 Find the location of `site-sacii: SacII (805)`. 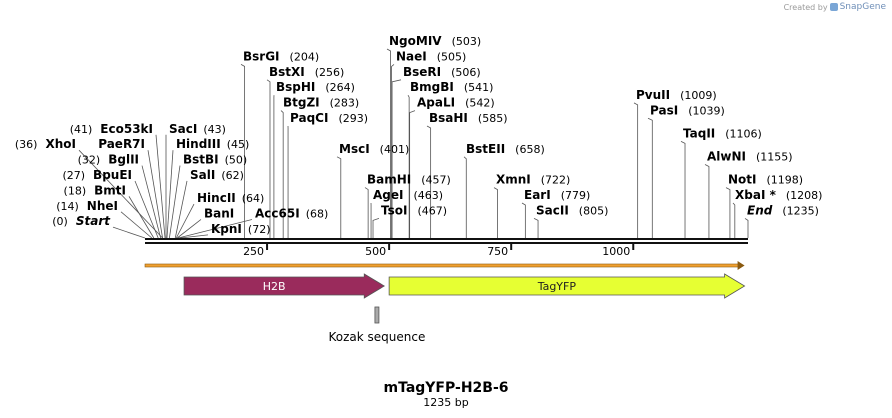

site-sacii: SacII (805) is located at coordinates (572, 210).